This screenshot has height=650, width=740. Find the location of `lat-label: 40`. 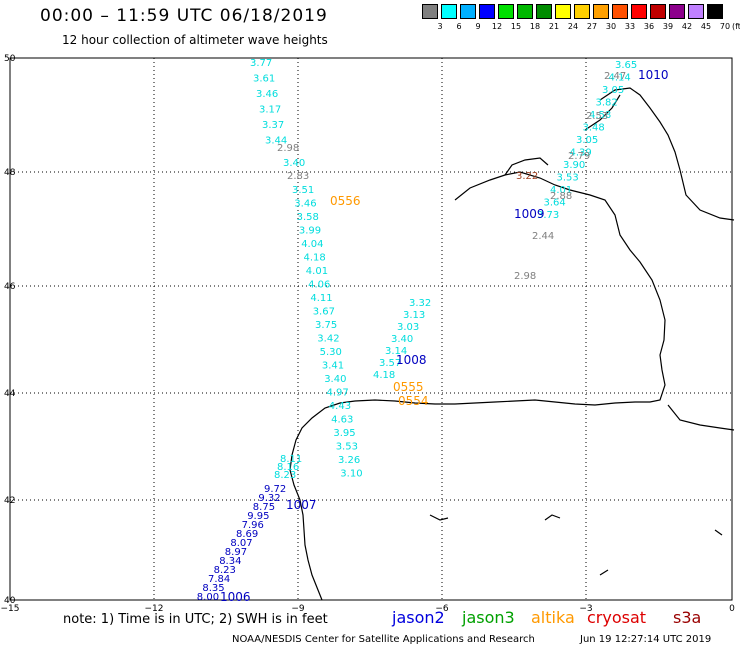

lat-label: 40 is located at coordinates (10, 601).